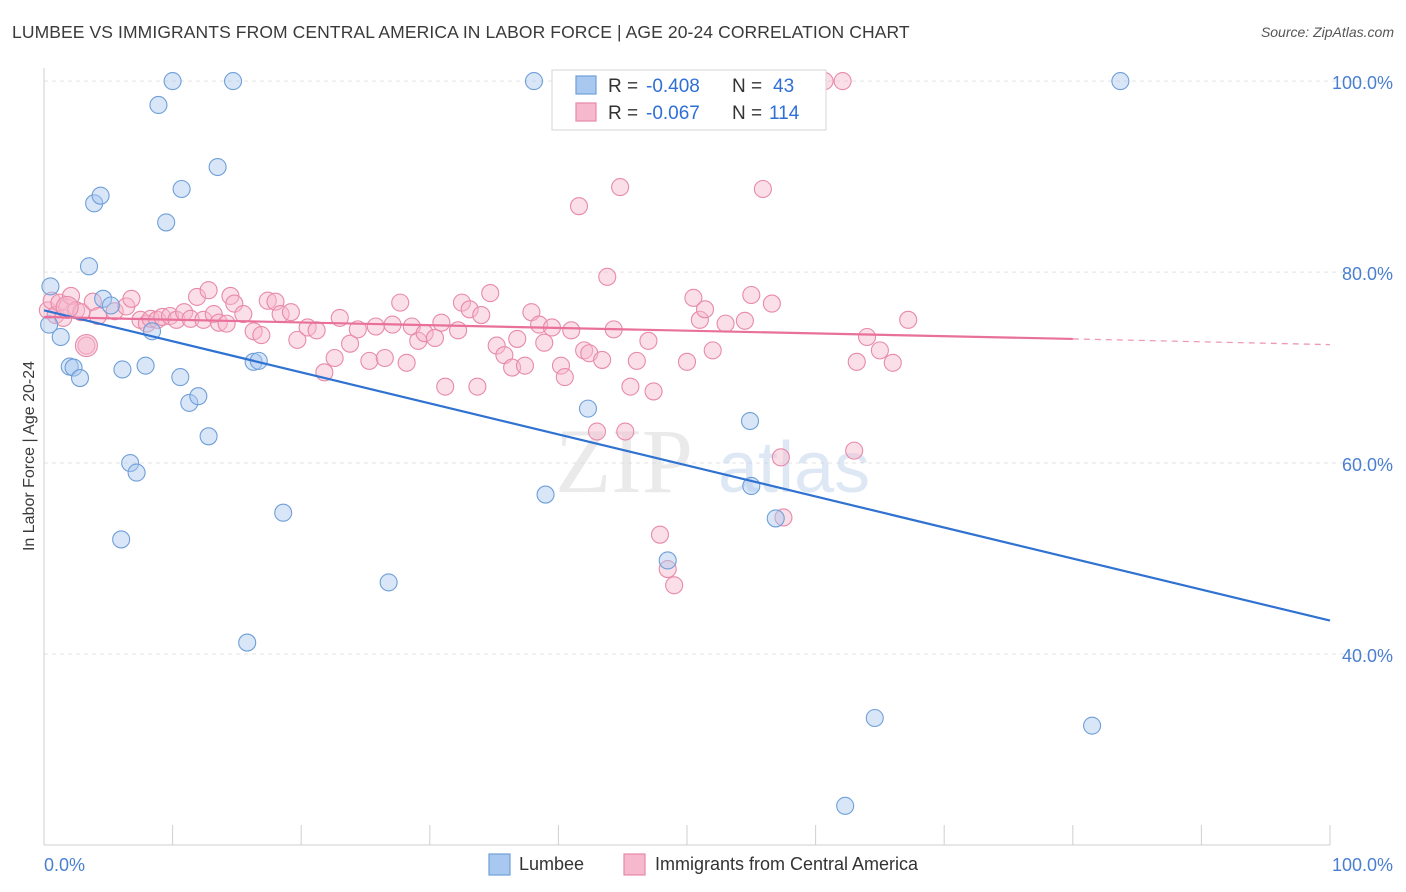 This screenshot has width=1406, height=892. What do you see at coordinates (784, 113) in the screenshot?
I see `stats-n-value-2: 114` at bounding box center [784, 113].